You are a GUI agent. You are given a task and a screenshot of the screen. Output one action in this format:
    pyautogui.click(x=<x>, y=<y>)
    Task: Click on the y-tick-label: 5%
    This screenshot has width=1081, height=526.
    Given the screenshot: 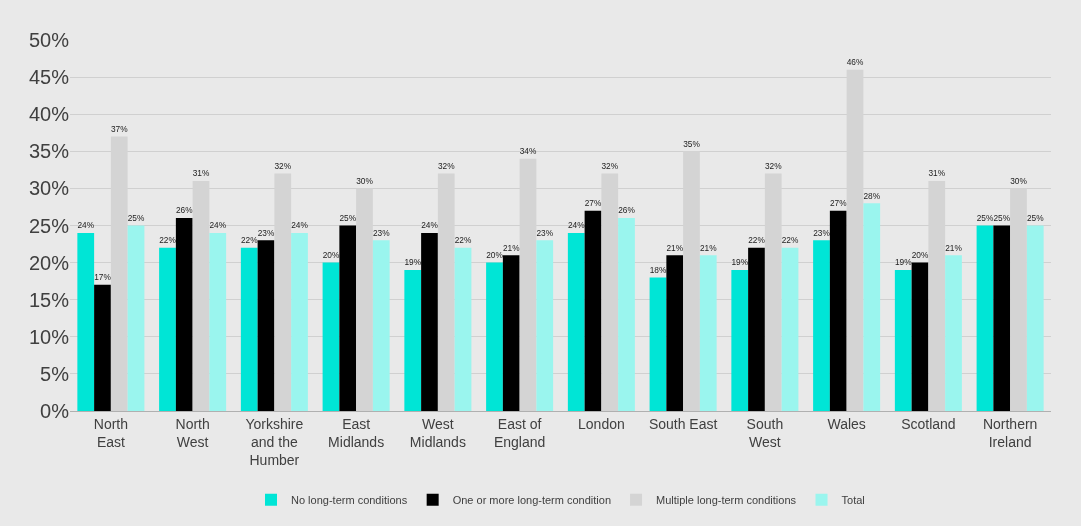 What is the action you would take?
    pyautogui.click(x=55, y=373)
    